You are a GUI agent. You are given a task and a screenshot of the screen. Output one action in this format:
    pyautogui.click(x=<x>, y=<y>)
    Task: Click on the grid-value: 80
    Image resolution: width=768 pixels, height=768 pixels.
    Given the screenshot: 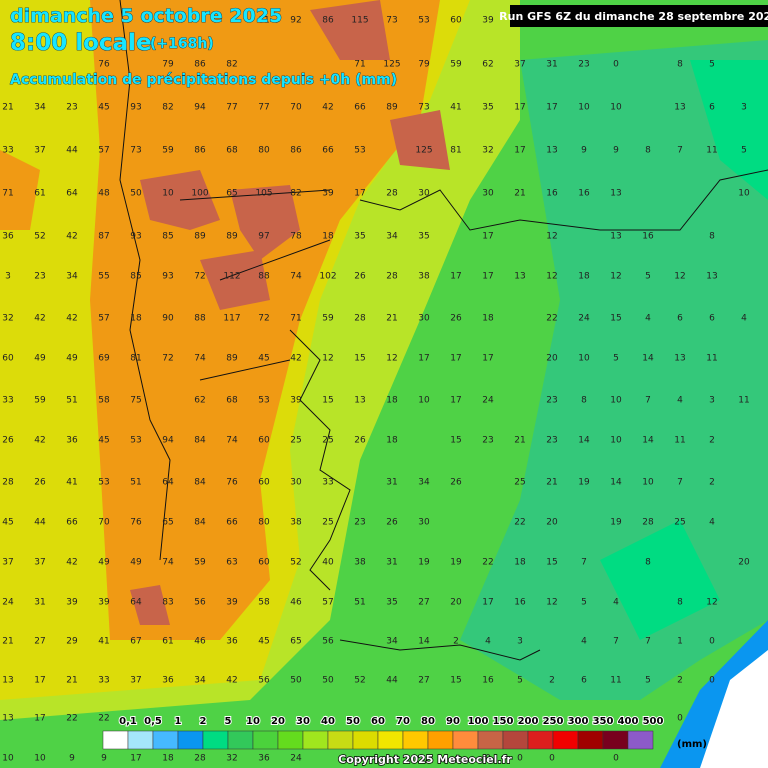 What is the action you would take?
    pyautogui.click(x=264, y=523)
    